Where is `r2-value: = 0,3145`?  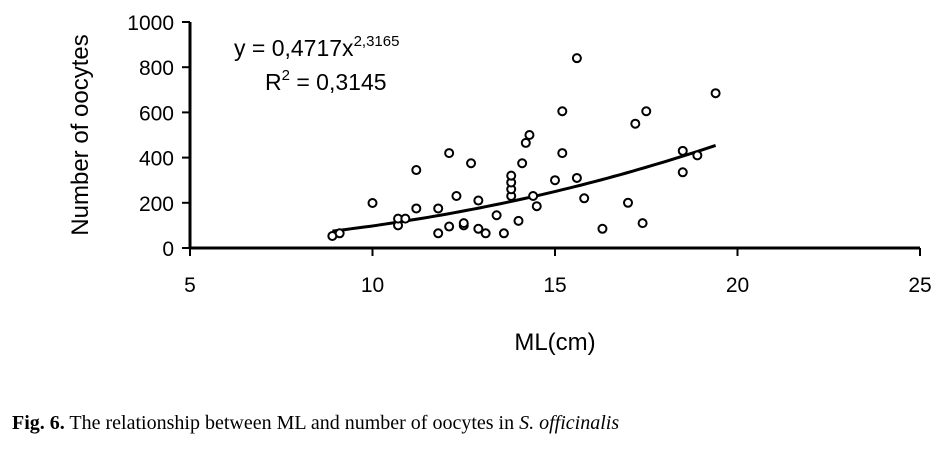 r2-value: = 0,3145 is located at coordinates (338, 82).